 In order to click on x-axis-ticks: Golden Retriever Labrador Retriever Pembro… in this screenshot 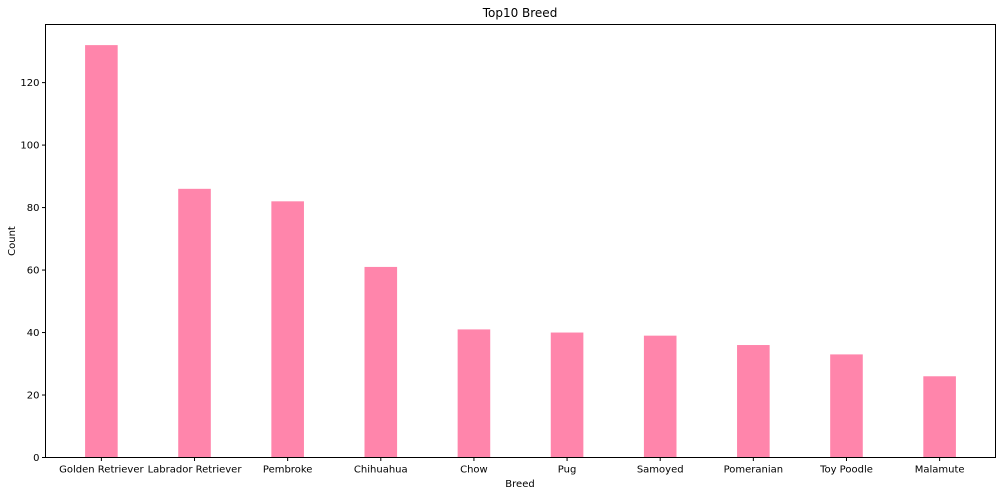, I will do `click(512, 466)`.